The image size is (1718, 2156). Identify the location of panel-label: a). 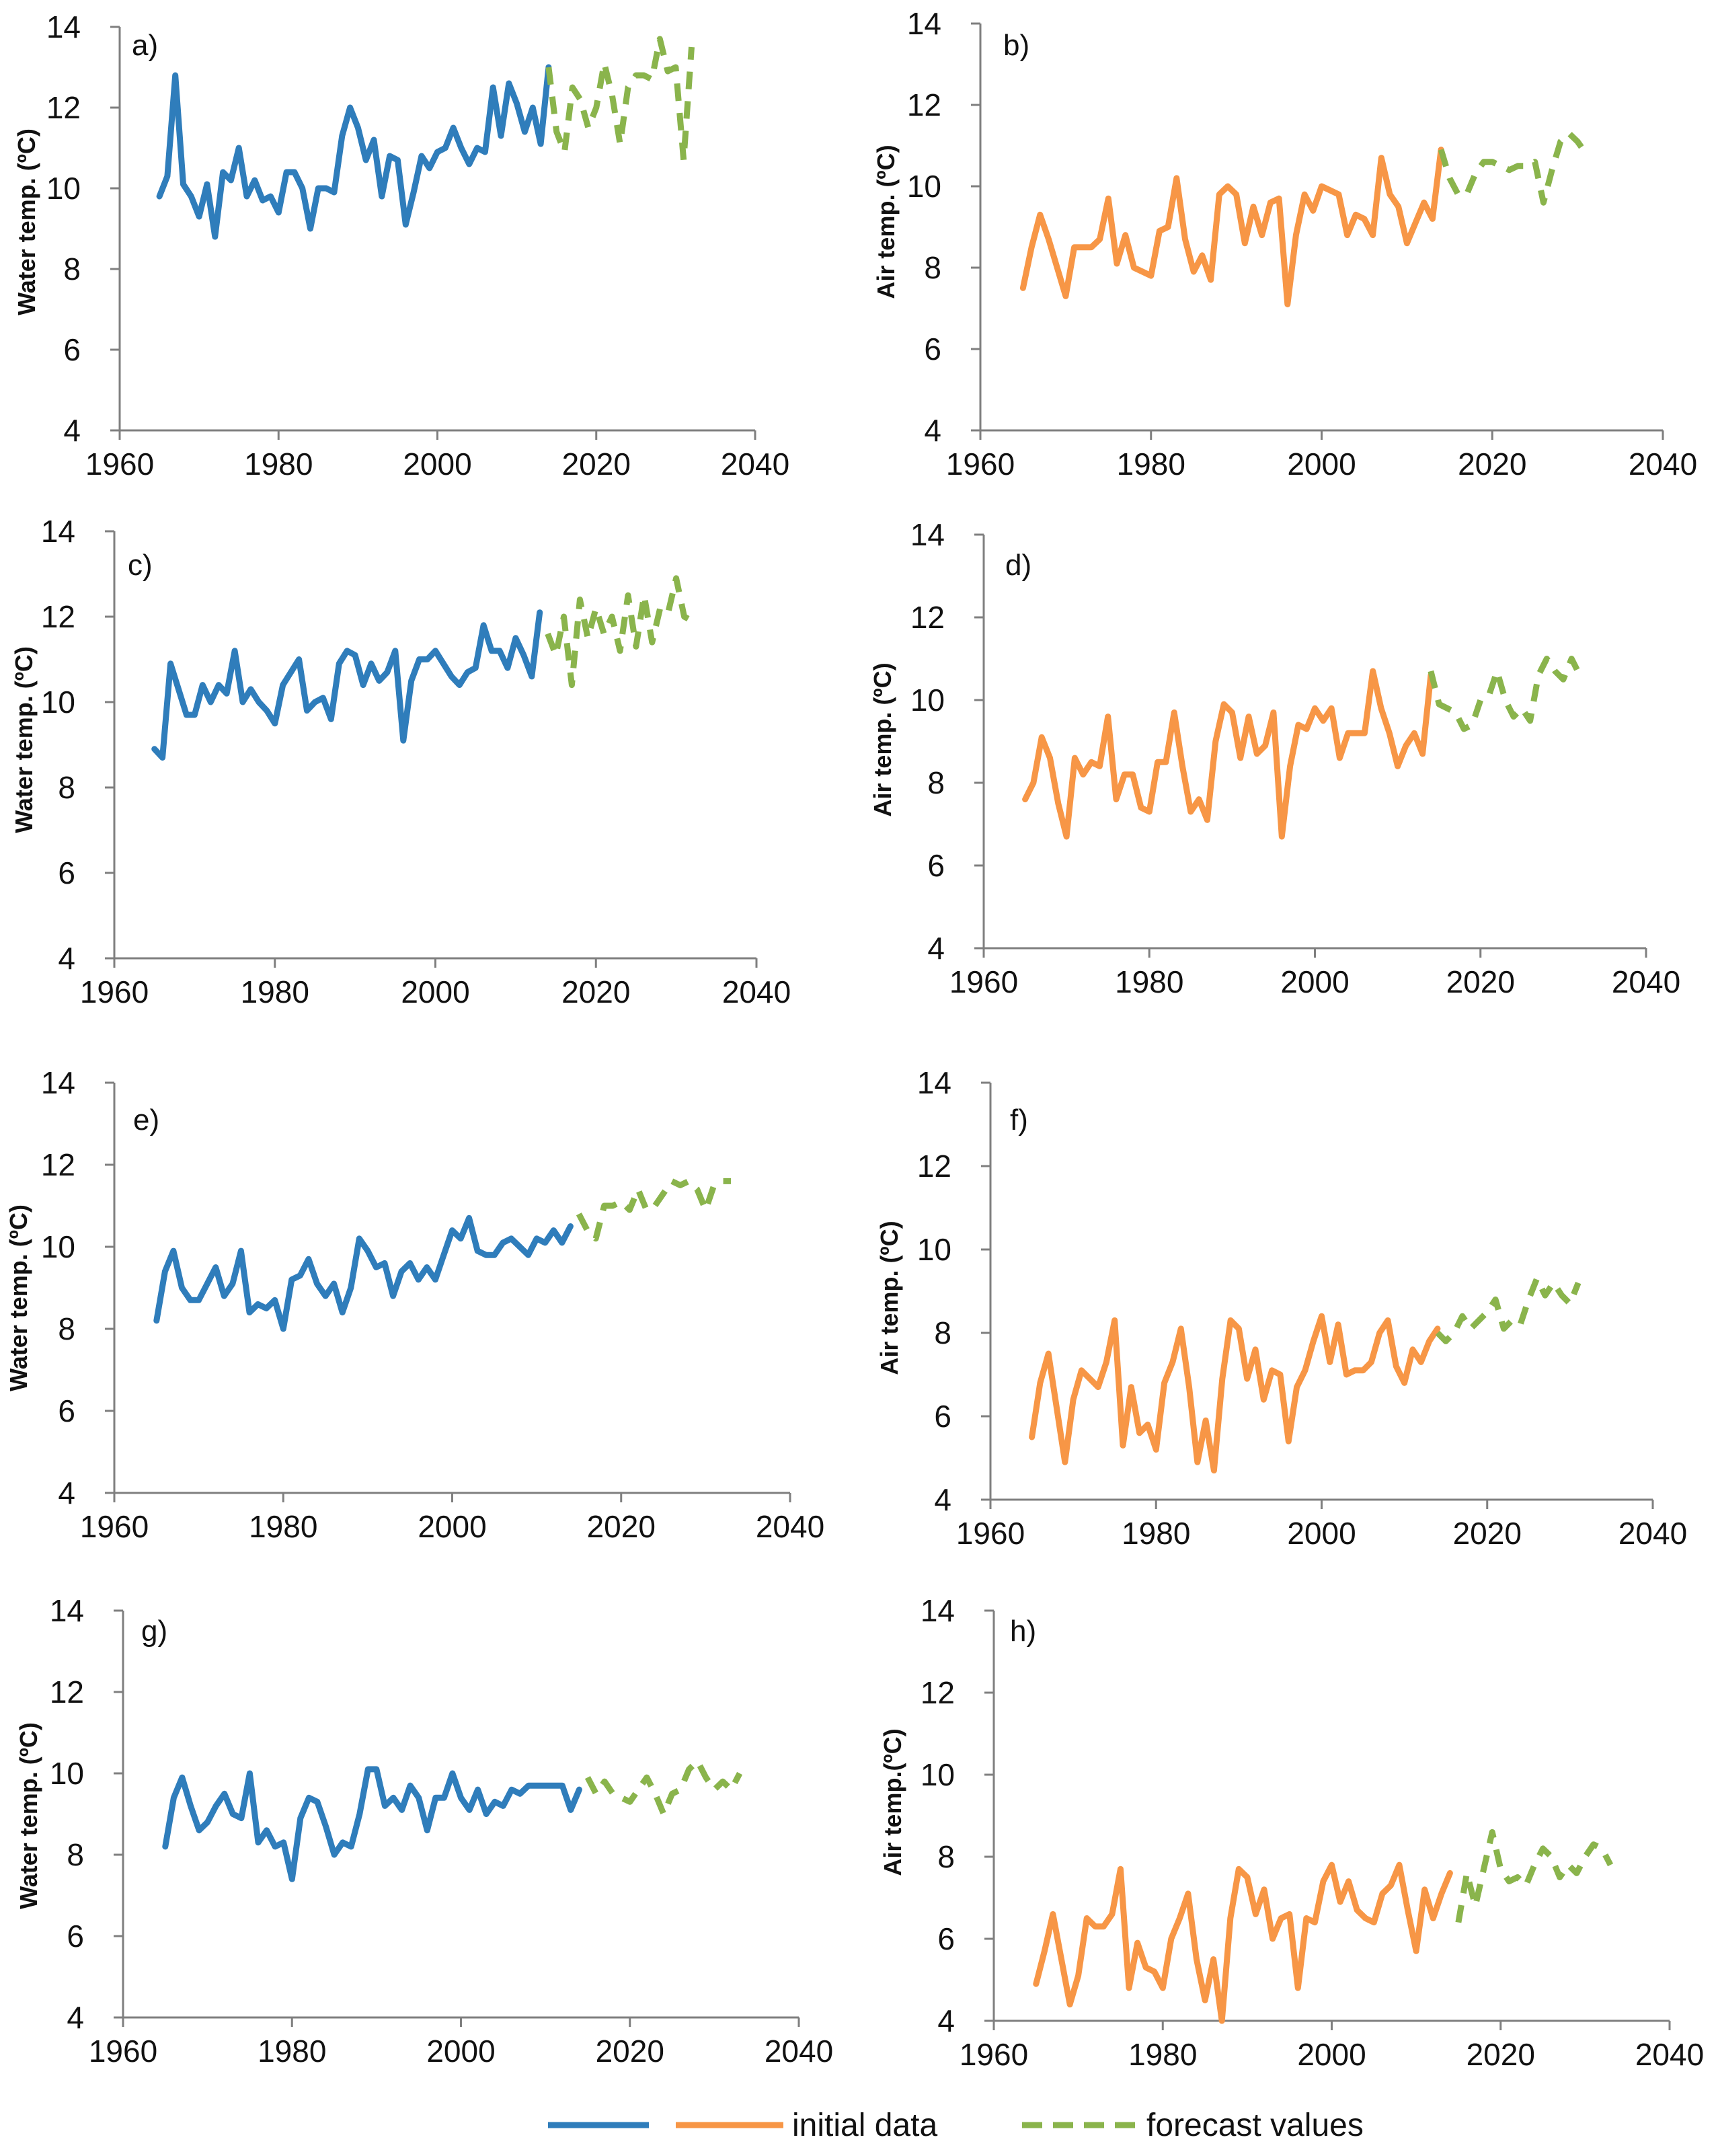
(145, 46).